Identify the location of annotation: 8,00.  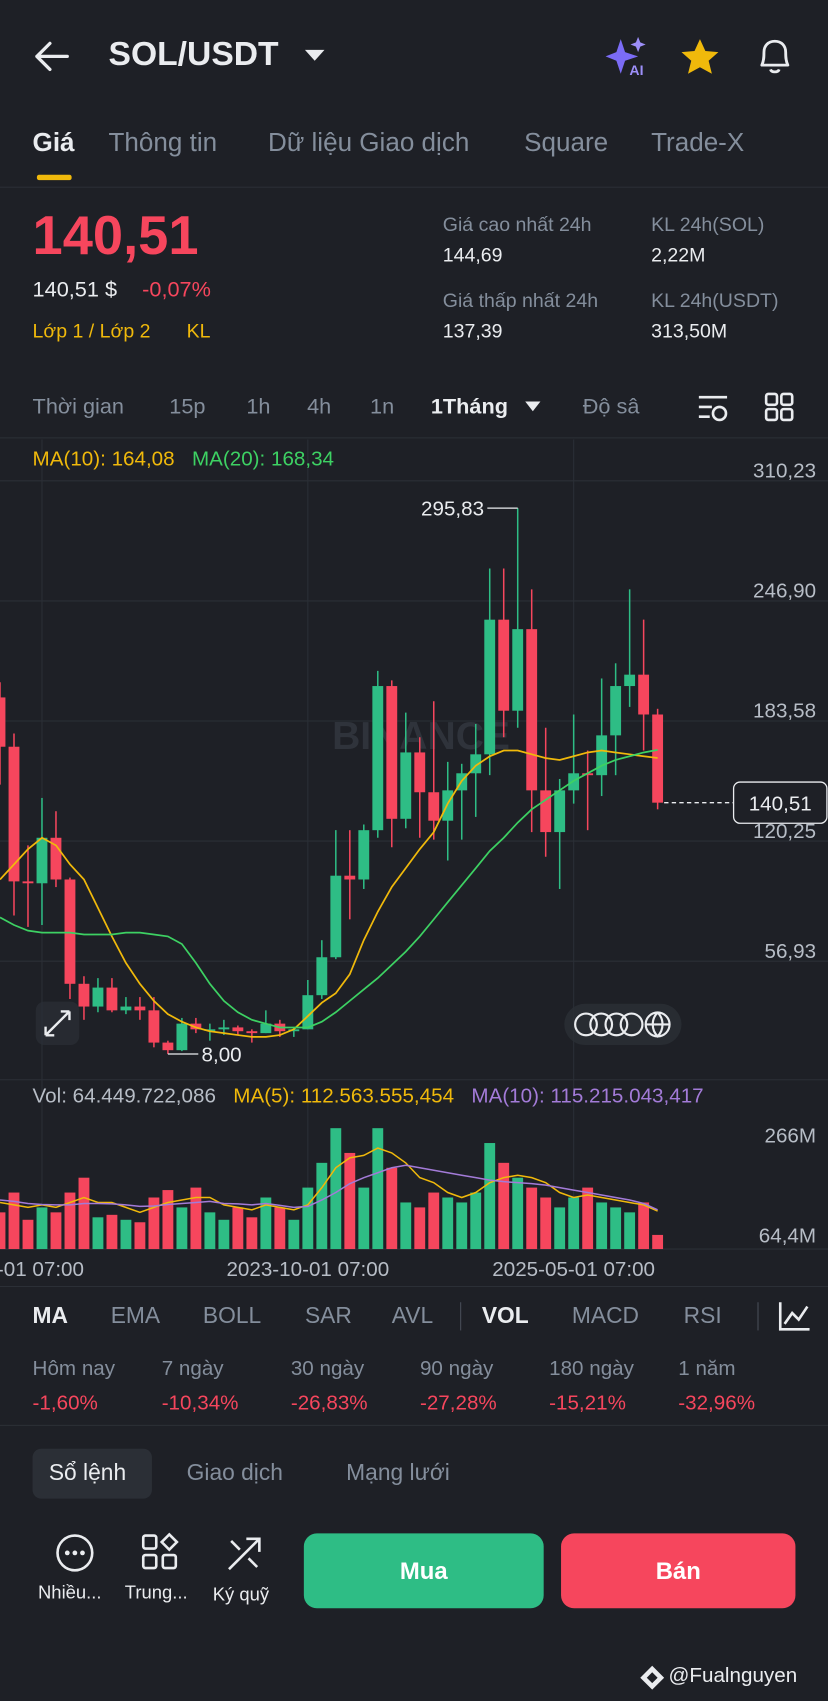
(222, 1055).